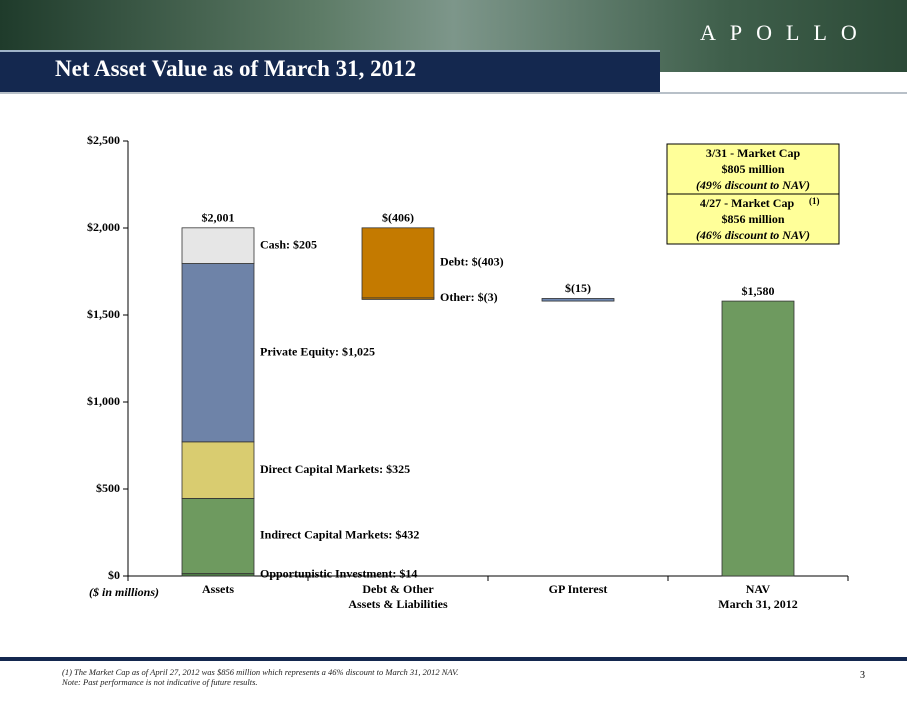  I want to click on x-tick-label: NAV, so click(758, 589).